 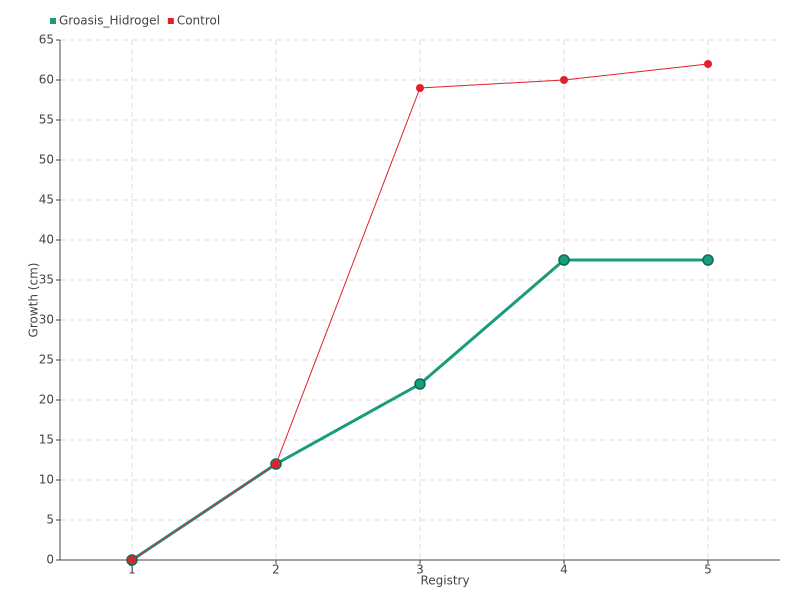 I want to click on legend-label: Groasis_Hidrogel, so click(x=109, y=21).